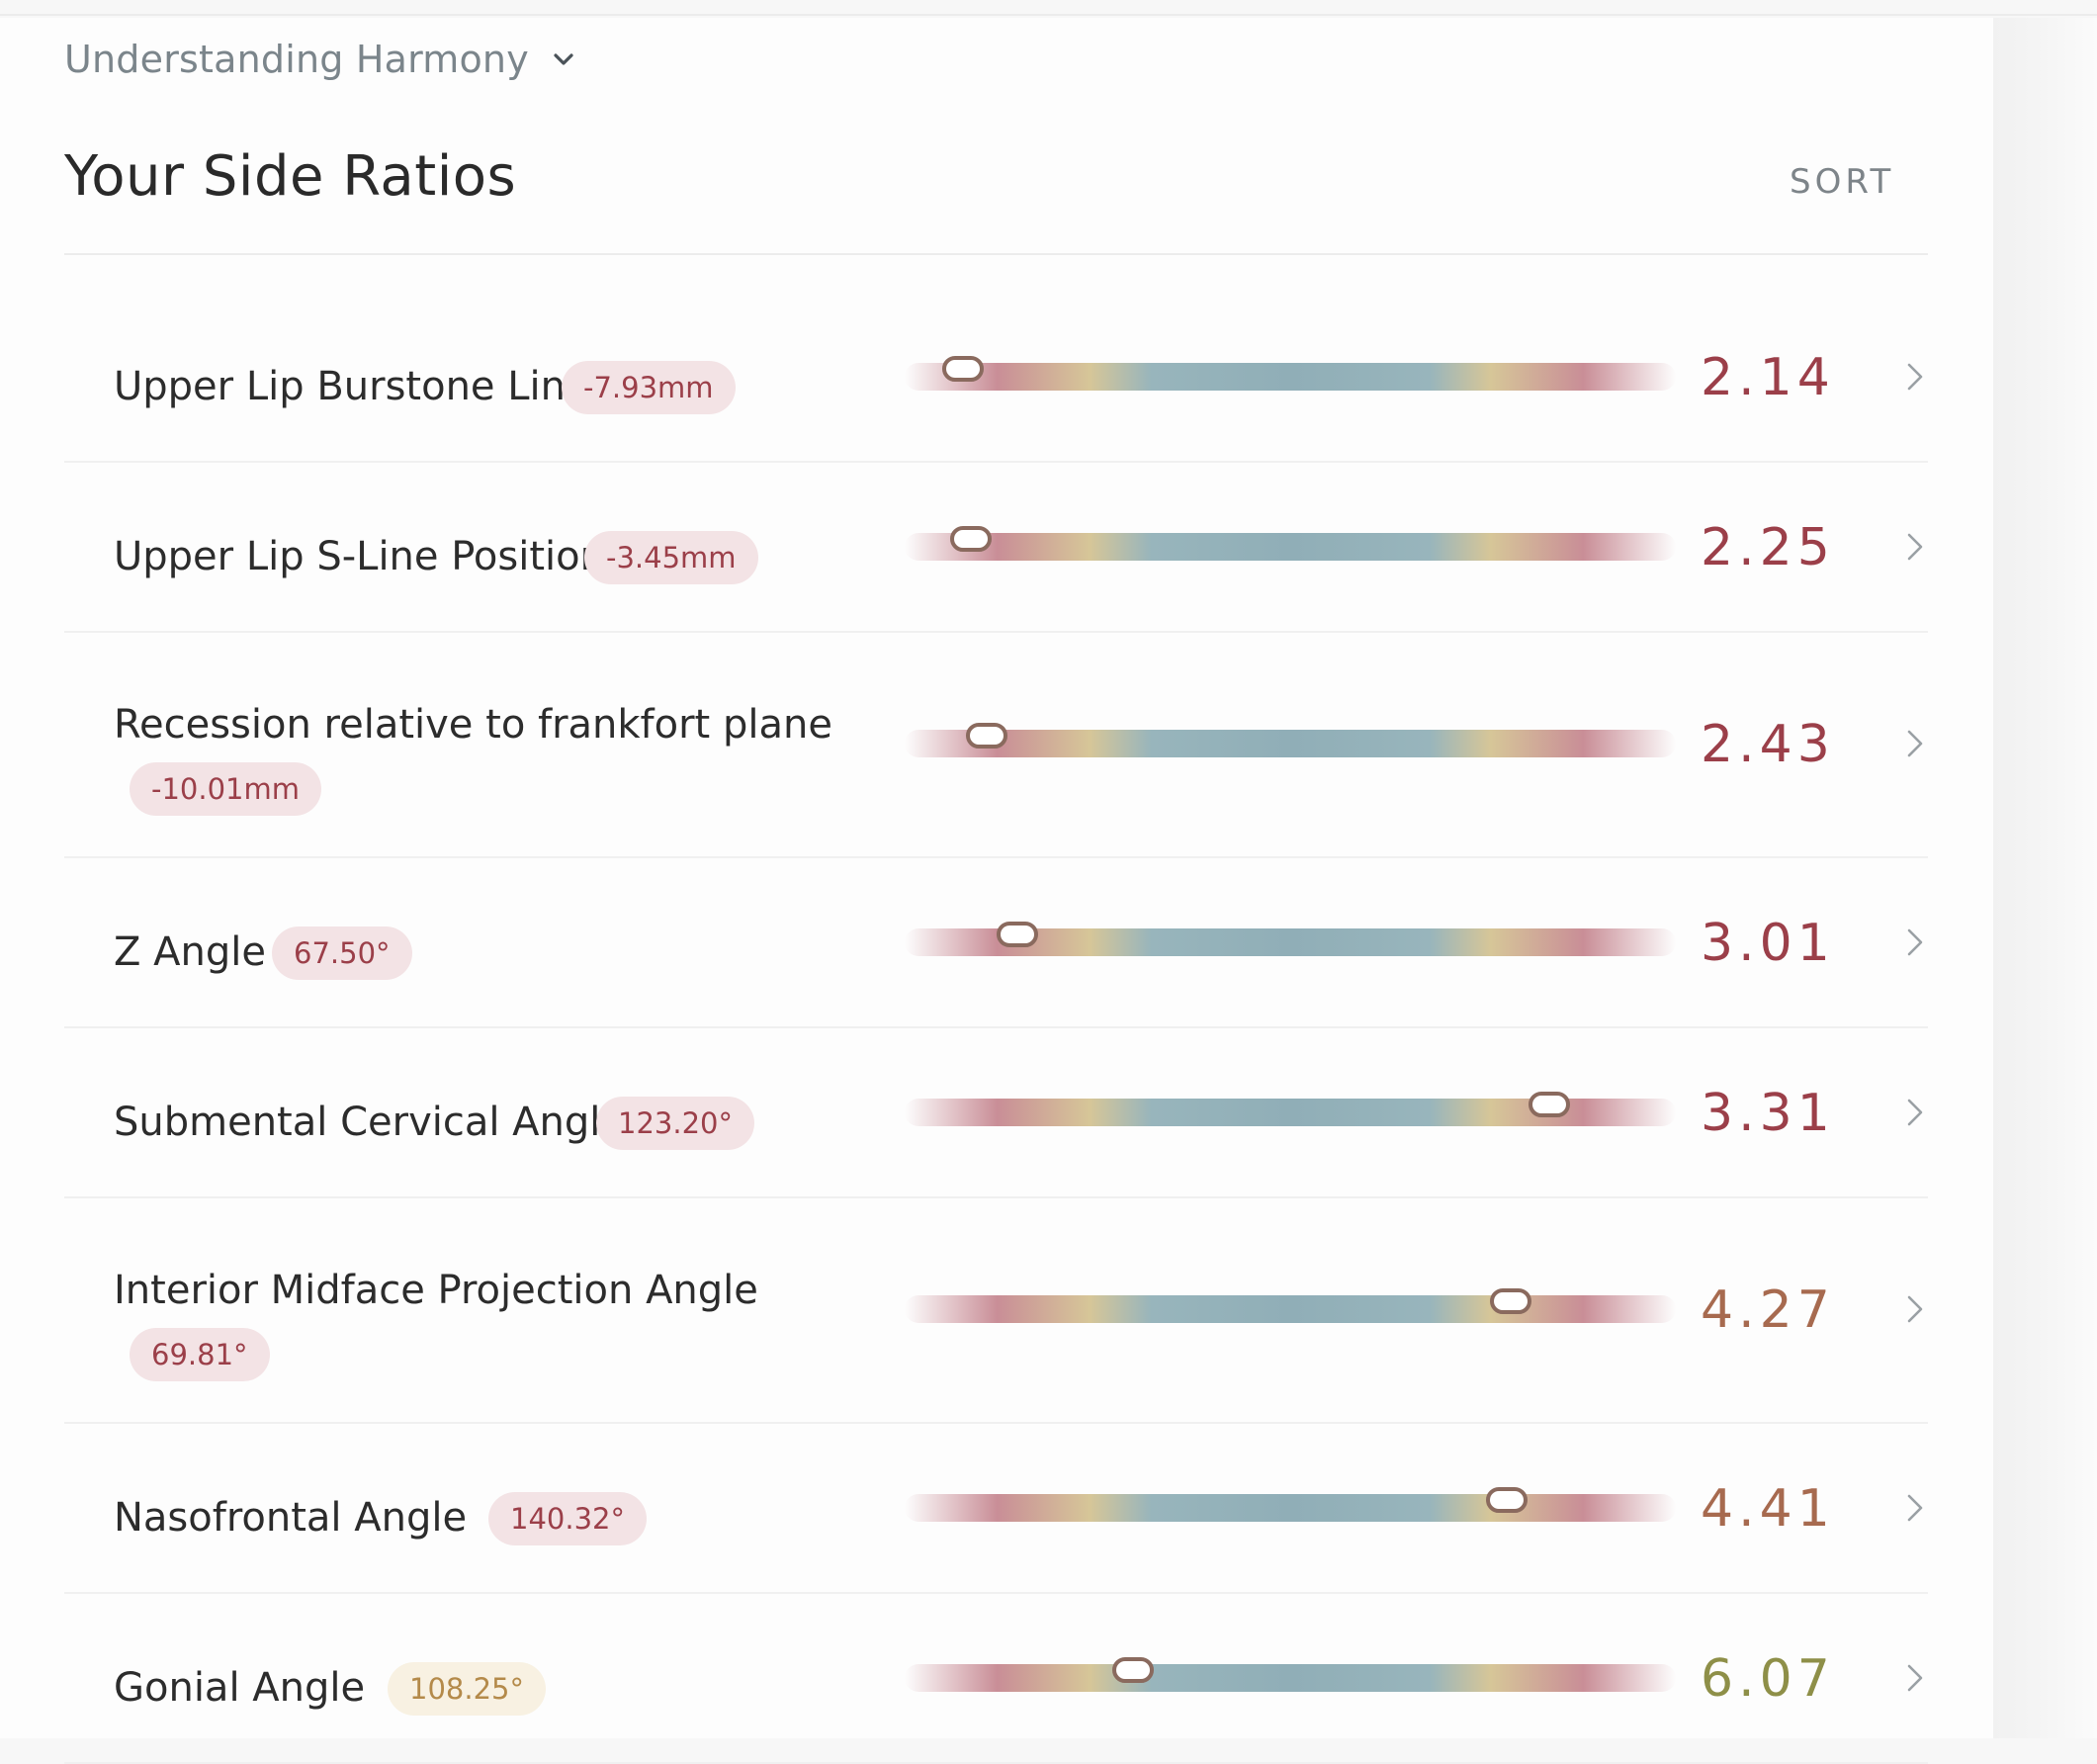 This screenshot has width=2097, height=1764. Describe the element at coordinates (1768, 1114) in the screenshot. I see `ratio-score: 3.31` at that location.